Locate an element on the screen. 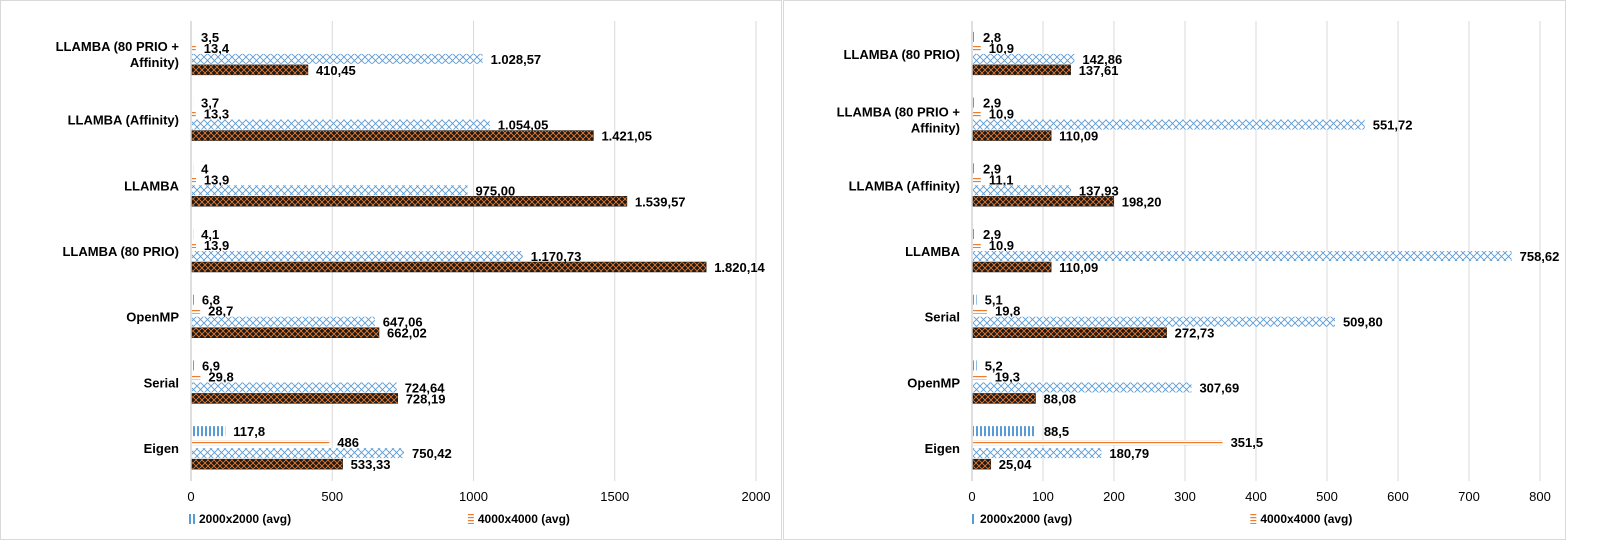 The image size is (1600, 554). x-tick-label: 700 is located at coordinates (1469, 496).